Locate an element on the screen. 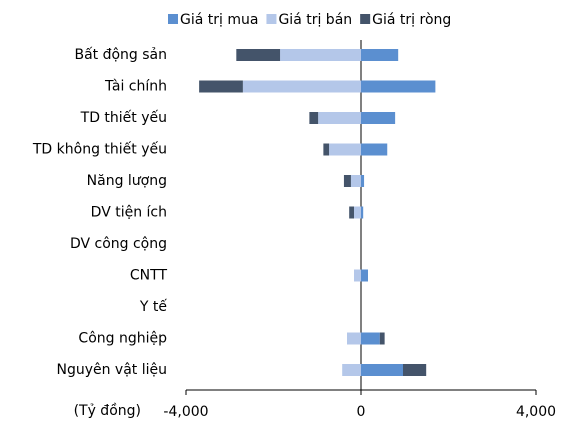 Image resolution: width=561 pixels, height=425 pixels. y-tick-label: DV tiện ích is located at coordinates (129, 213).